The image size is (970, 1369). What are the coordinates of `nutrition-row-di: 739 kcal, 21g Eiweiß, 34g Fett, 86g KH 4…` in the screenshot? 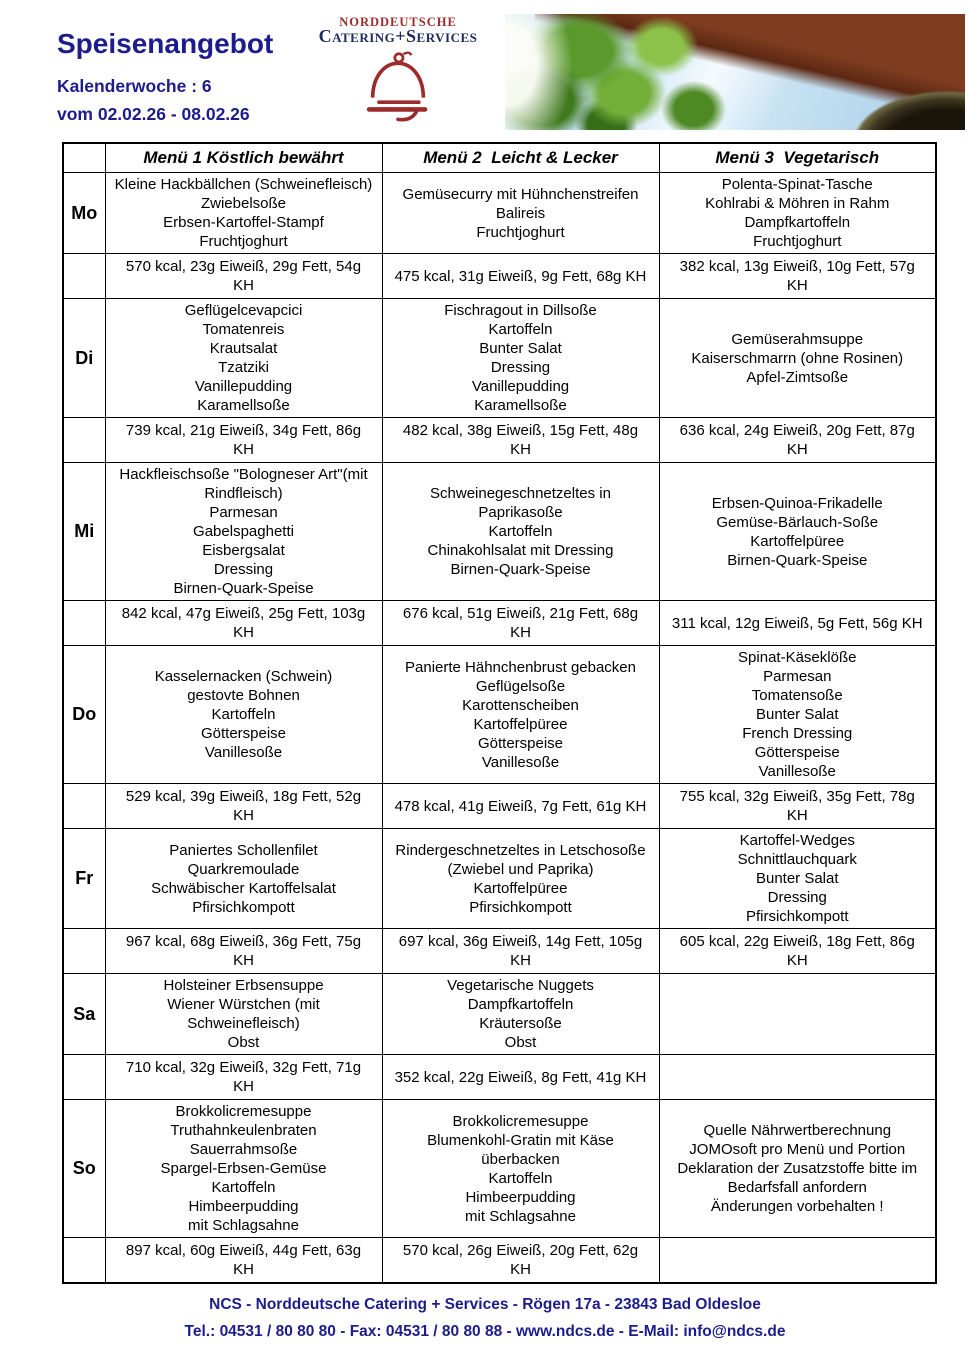 It's located at (499, 440).